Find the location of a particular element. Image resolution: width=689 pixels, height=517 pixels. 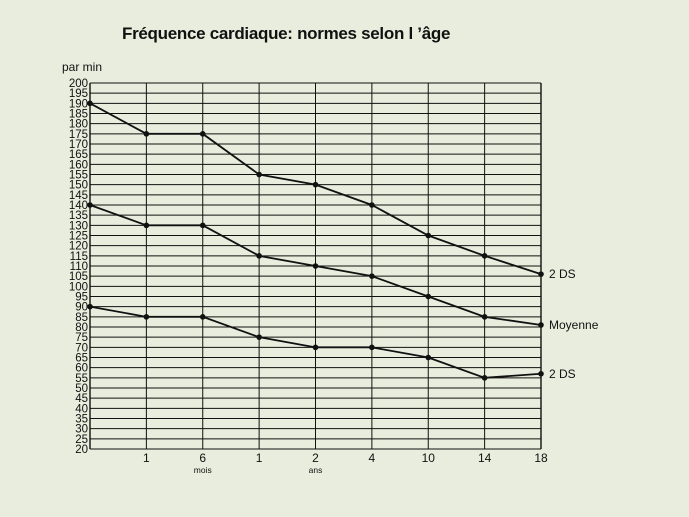

y-tick-label: 190 is located at coordinates (78, 104).